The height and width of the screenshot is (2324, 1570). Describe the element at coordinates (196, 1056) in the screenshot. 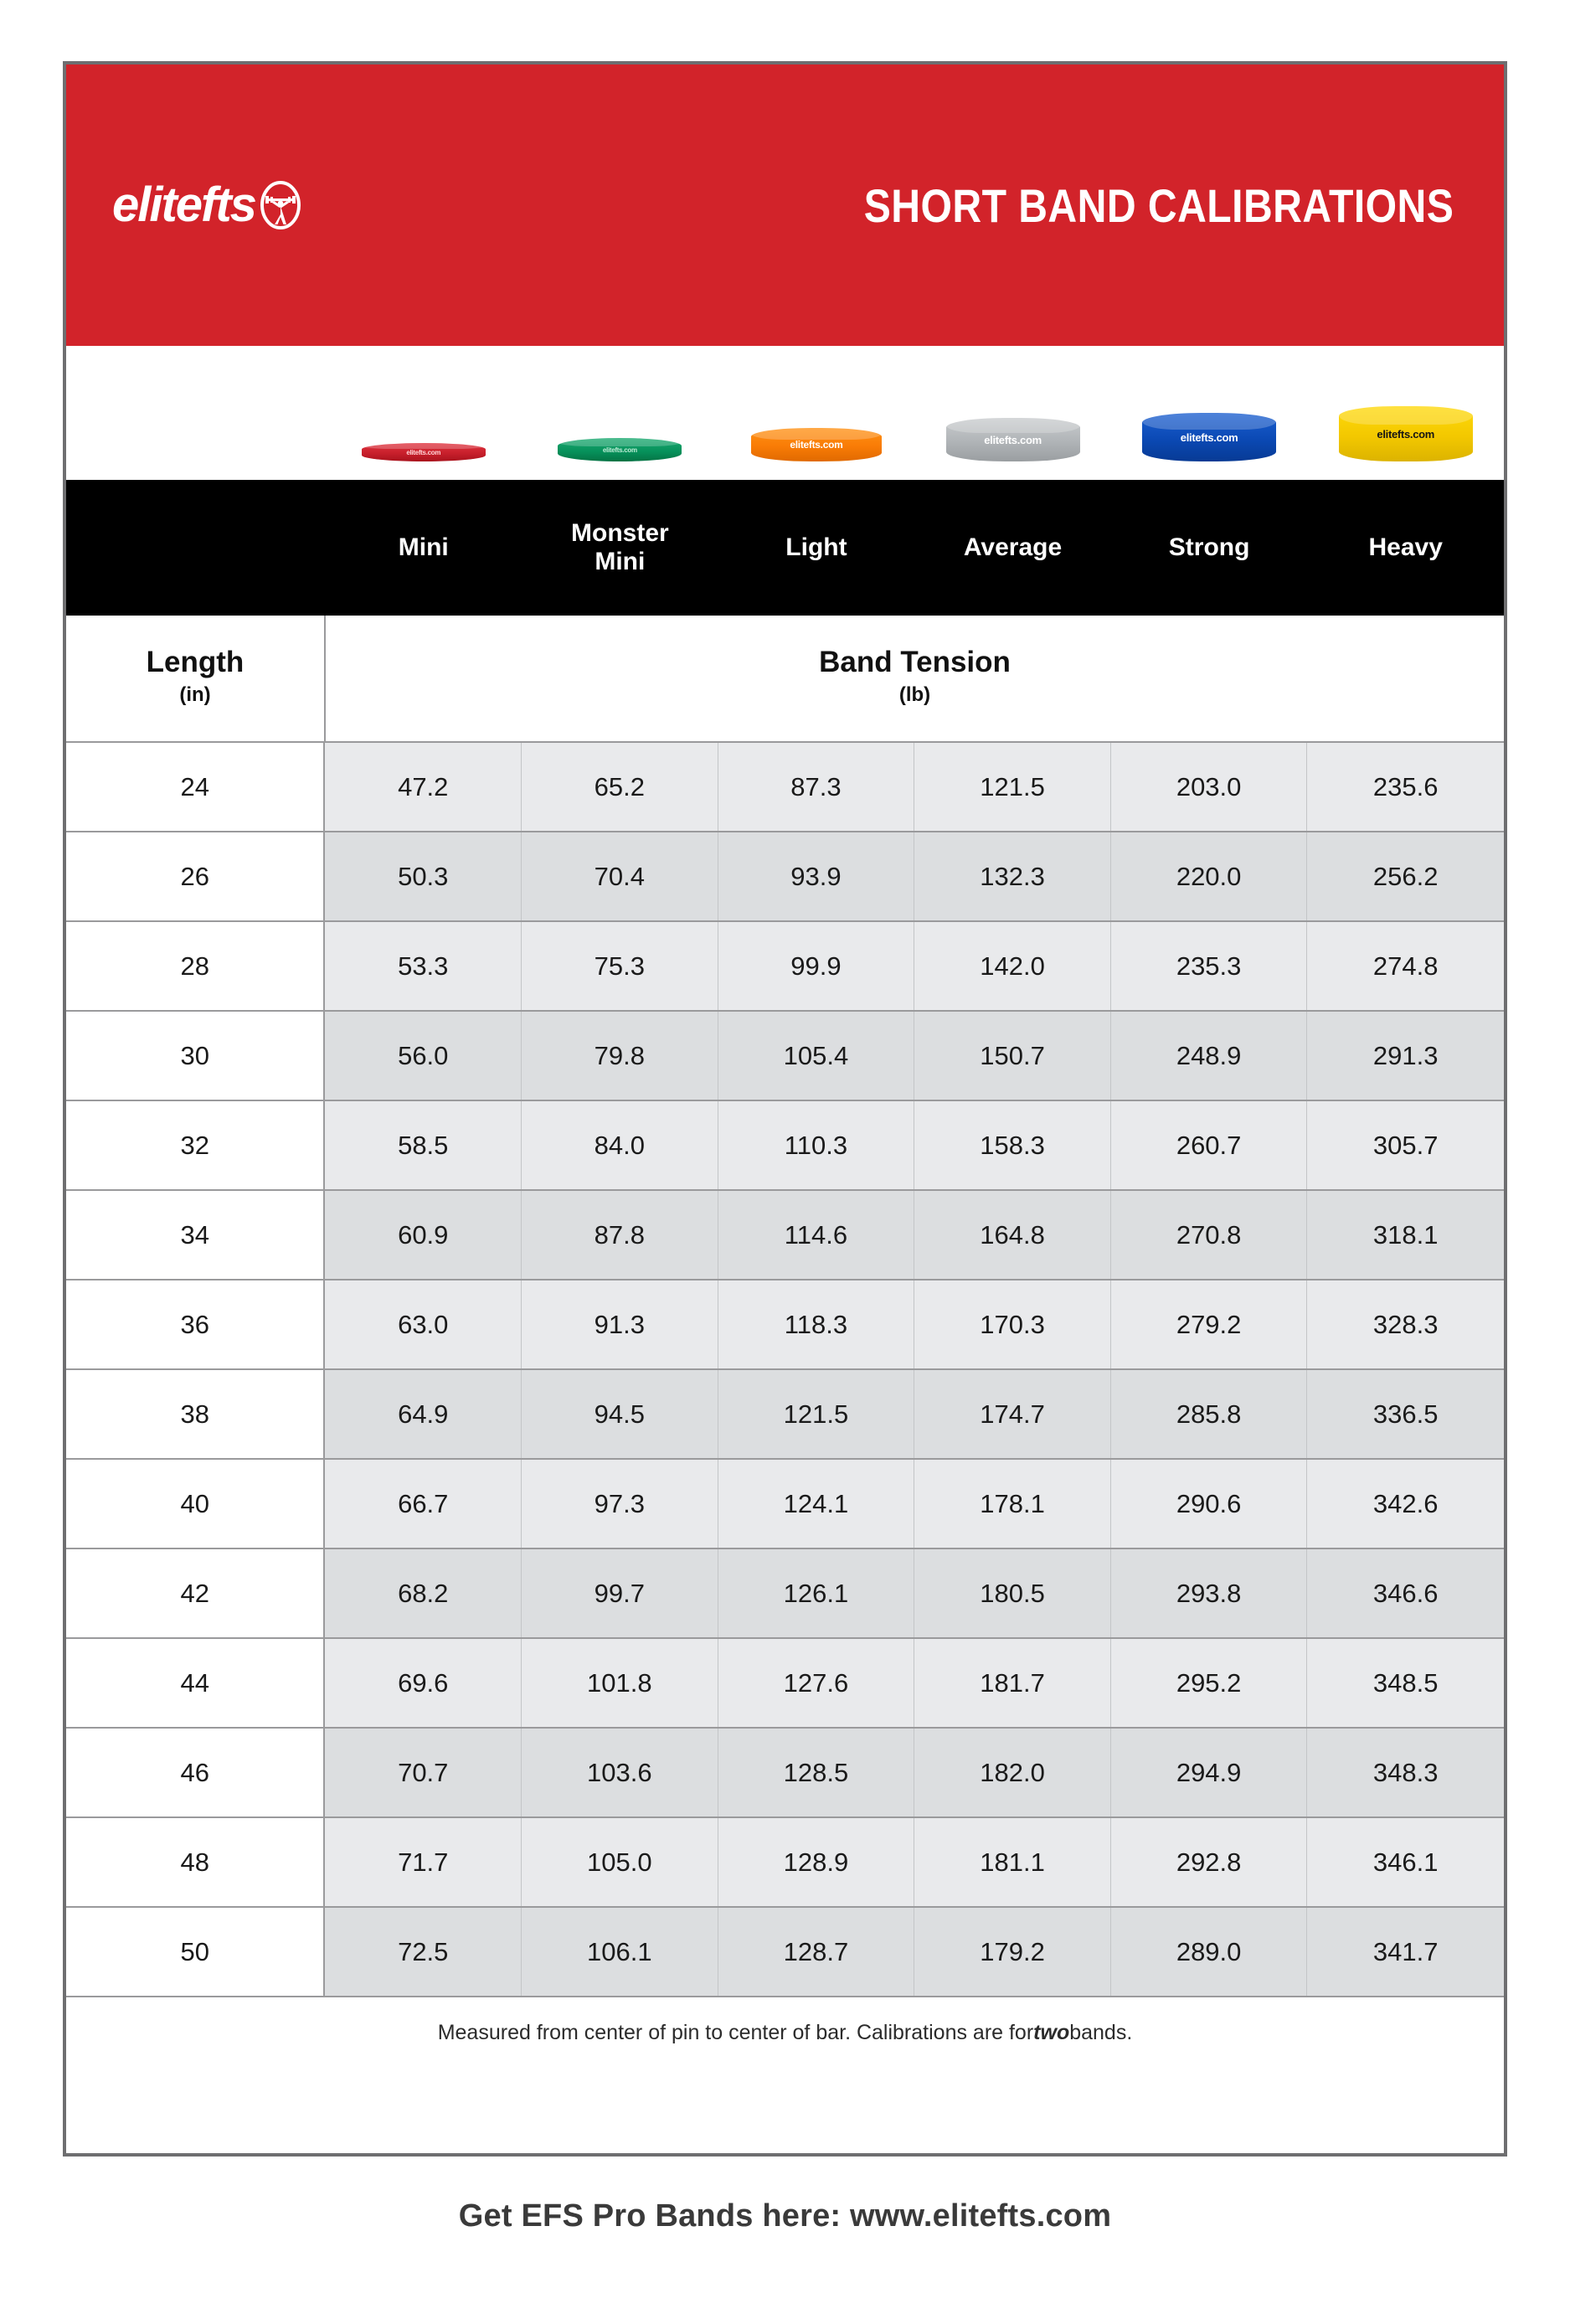

I see `length-cell: 30` at that location.